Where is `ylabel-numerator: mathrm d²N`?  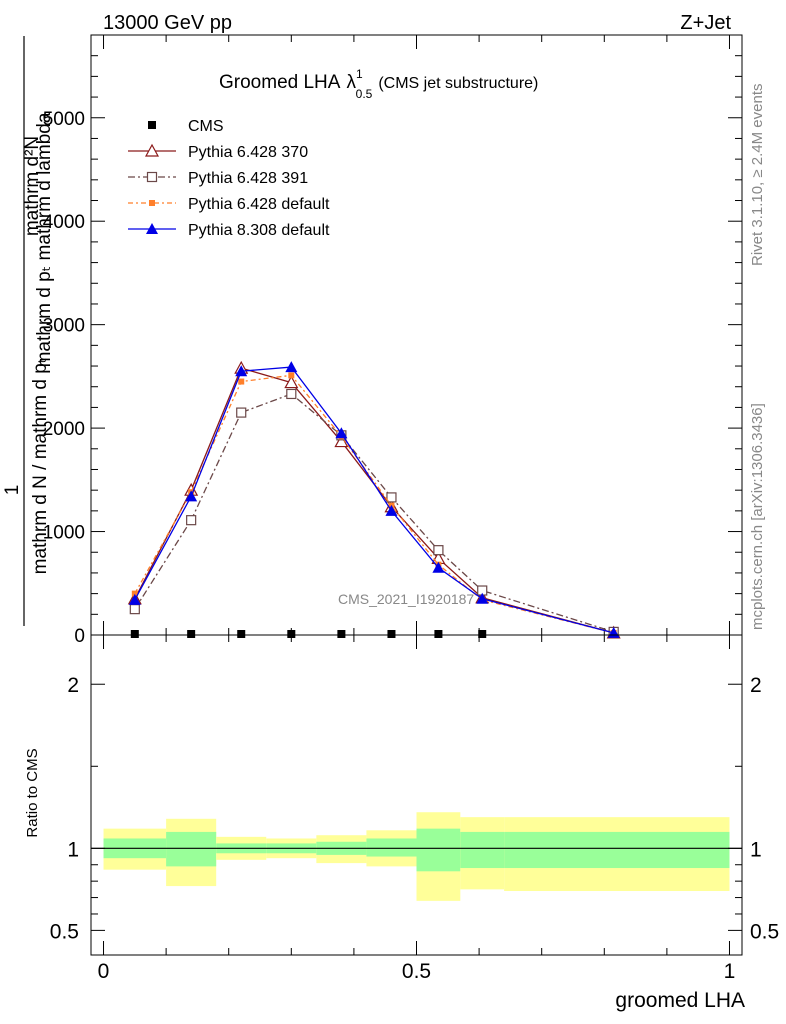 ylabel-numerator: mathrm d²N is located at coordinates (32, 186).